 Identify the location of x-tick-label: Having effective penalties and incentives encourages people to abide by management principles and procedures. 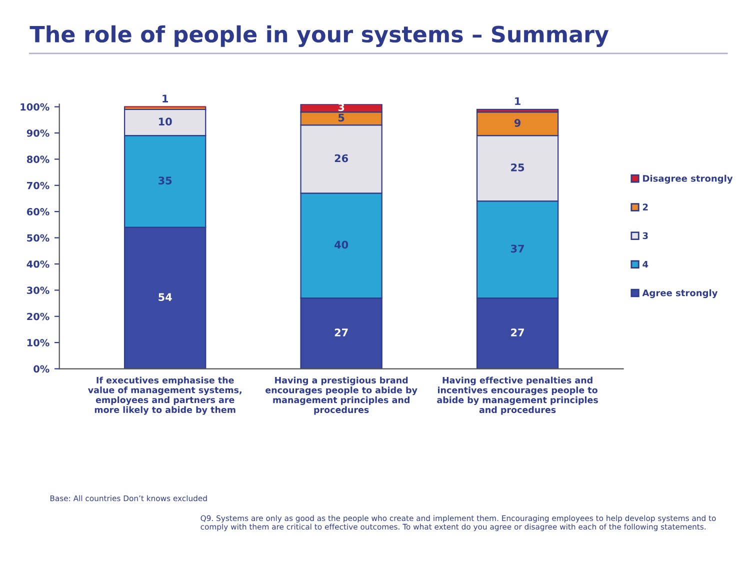
(517, 395).